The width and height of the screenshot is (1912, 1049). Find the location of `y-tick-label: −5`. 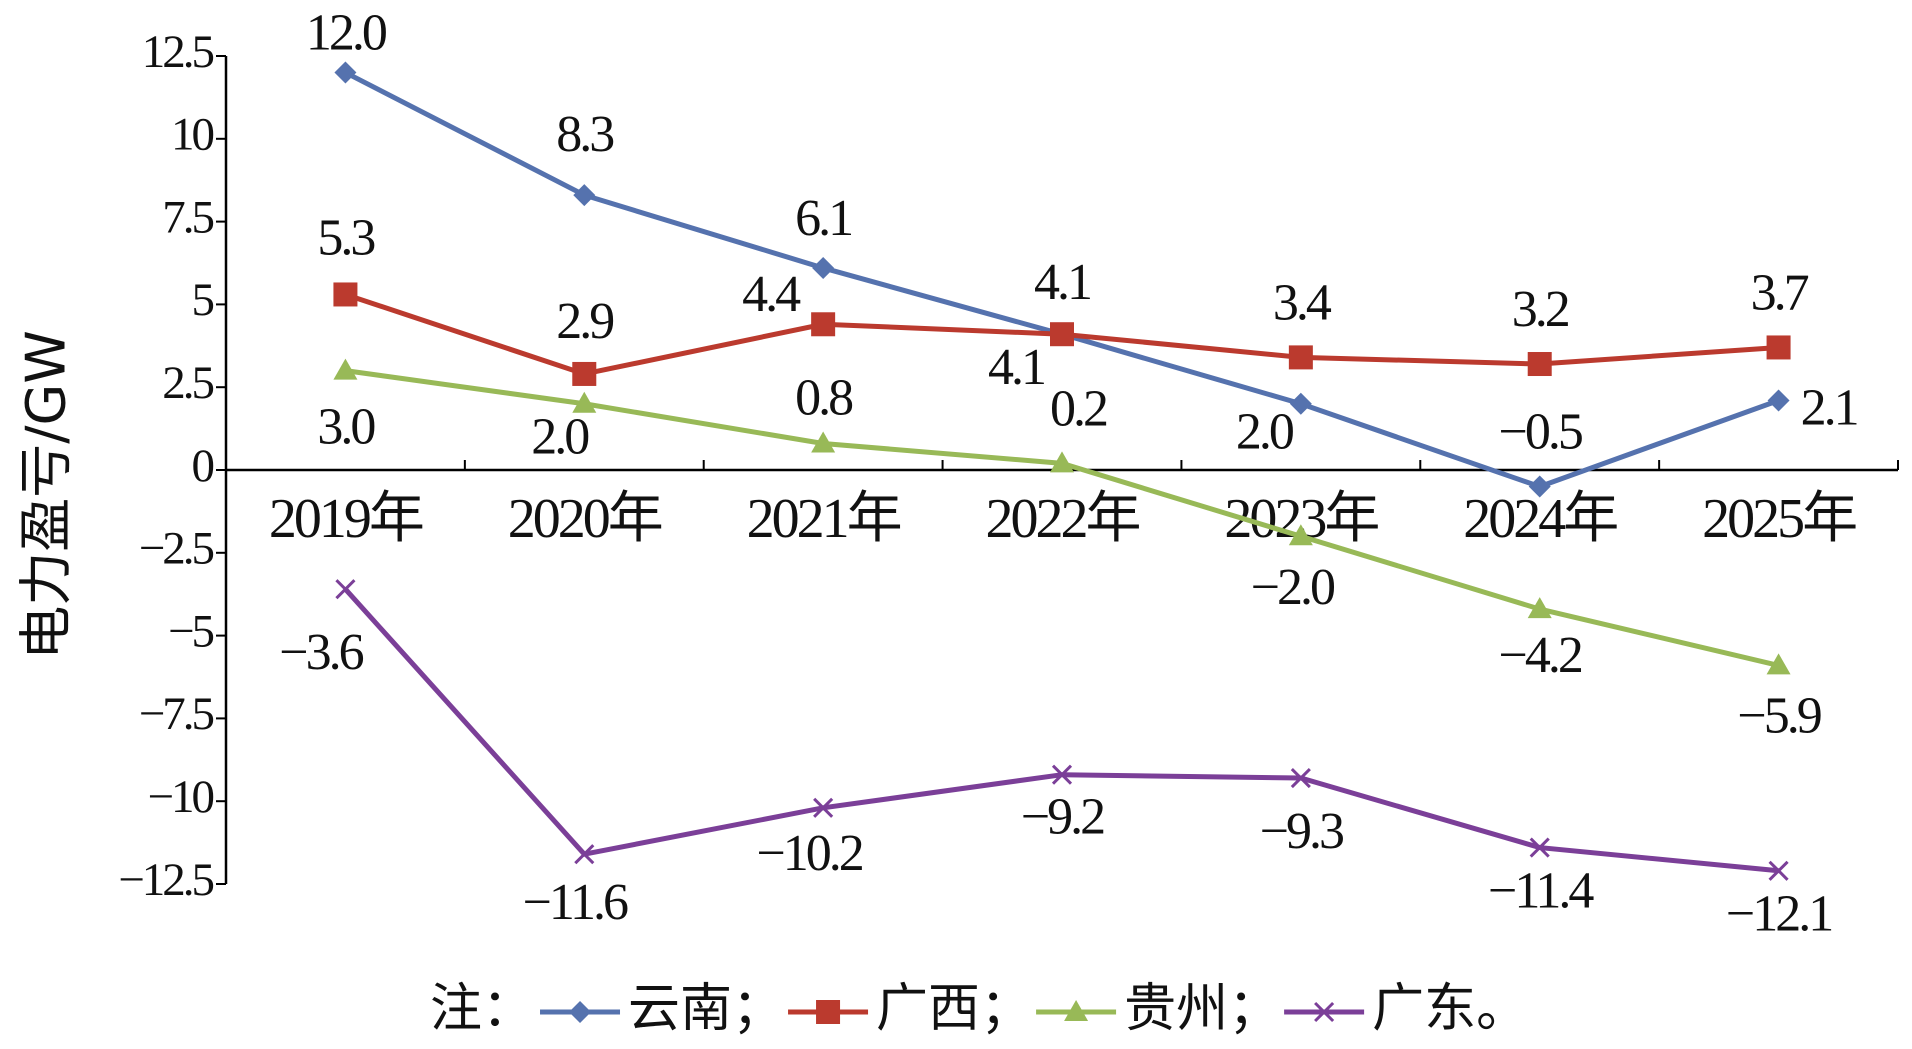

y-tick-label: −5 is located at coordinates (191, 631).